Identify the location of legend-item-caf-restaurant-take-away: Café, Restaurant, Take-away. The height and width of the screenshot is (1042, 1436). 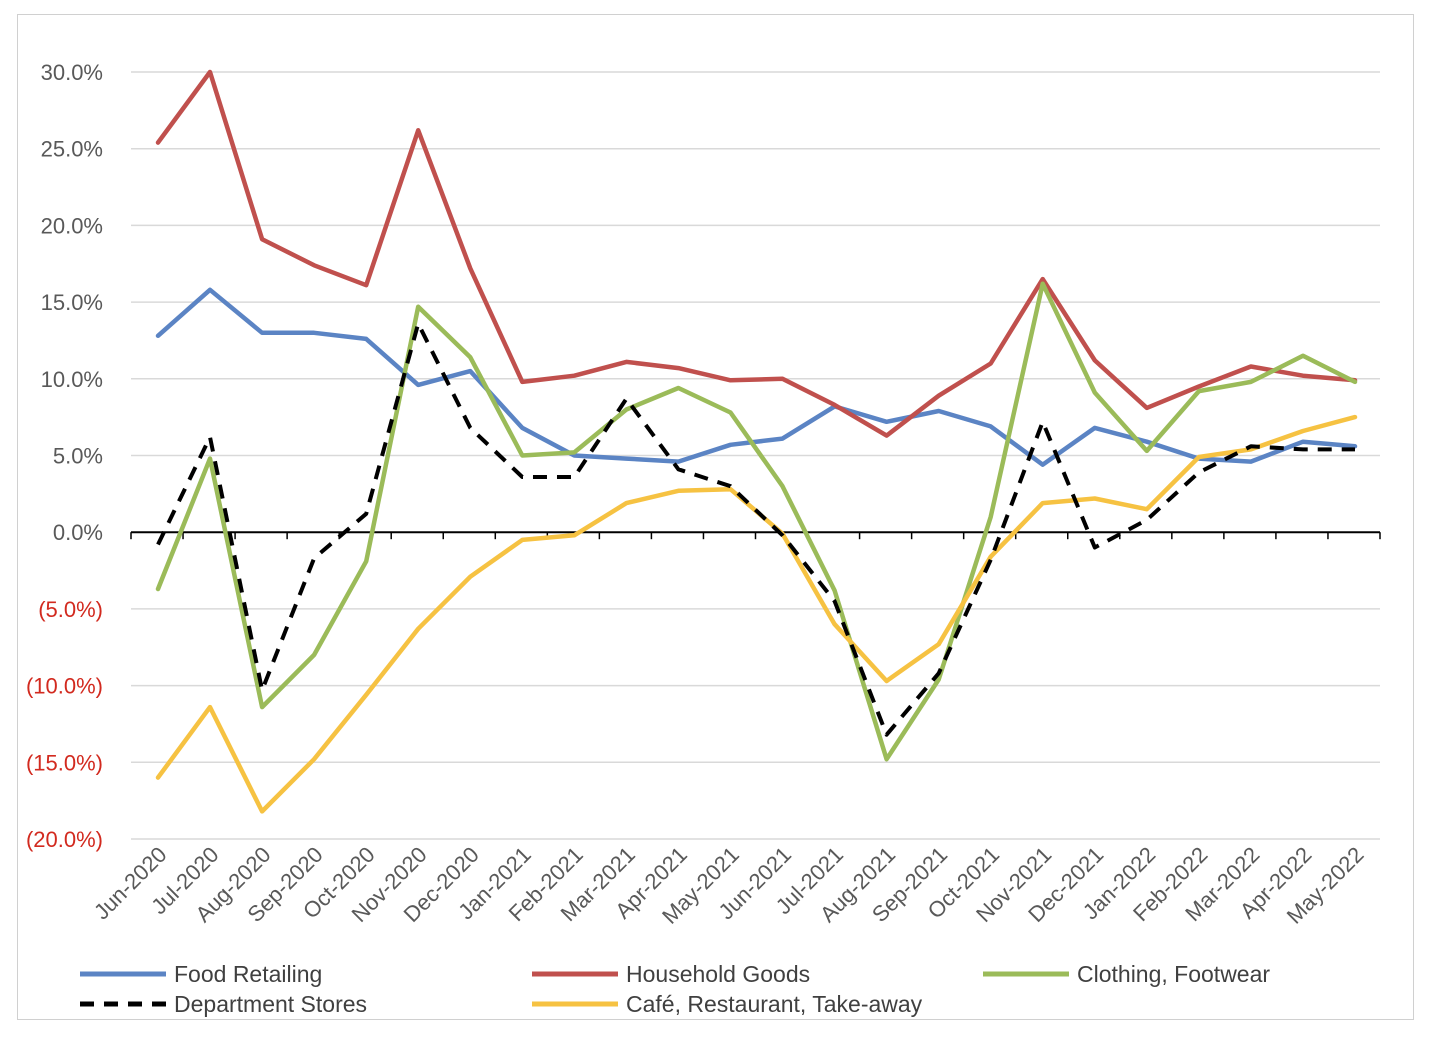
(727, 1004).